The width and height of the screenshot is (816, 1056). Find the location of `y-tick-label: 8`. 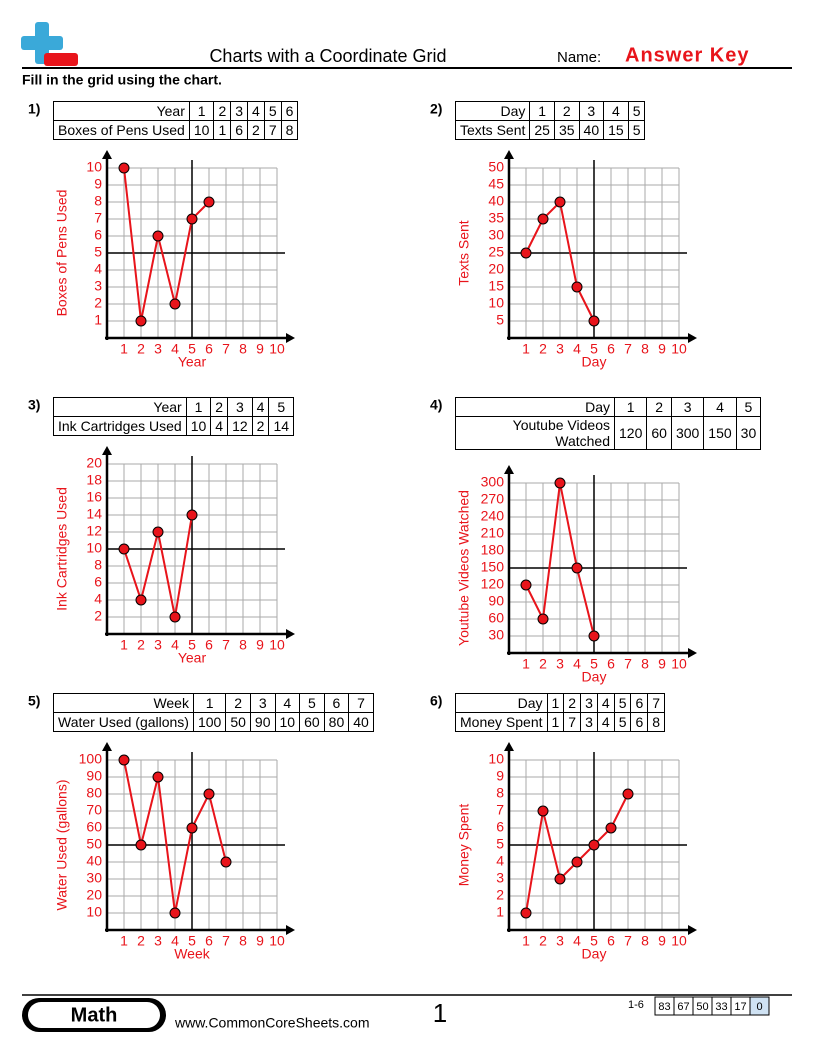

y-tick-label: 8 is located at coordinates (98, 201).